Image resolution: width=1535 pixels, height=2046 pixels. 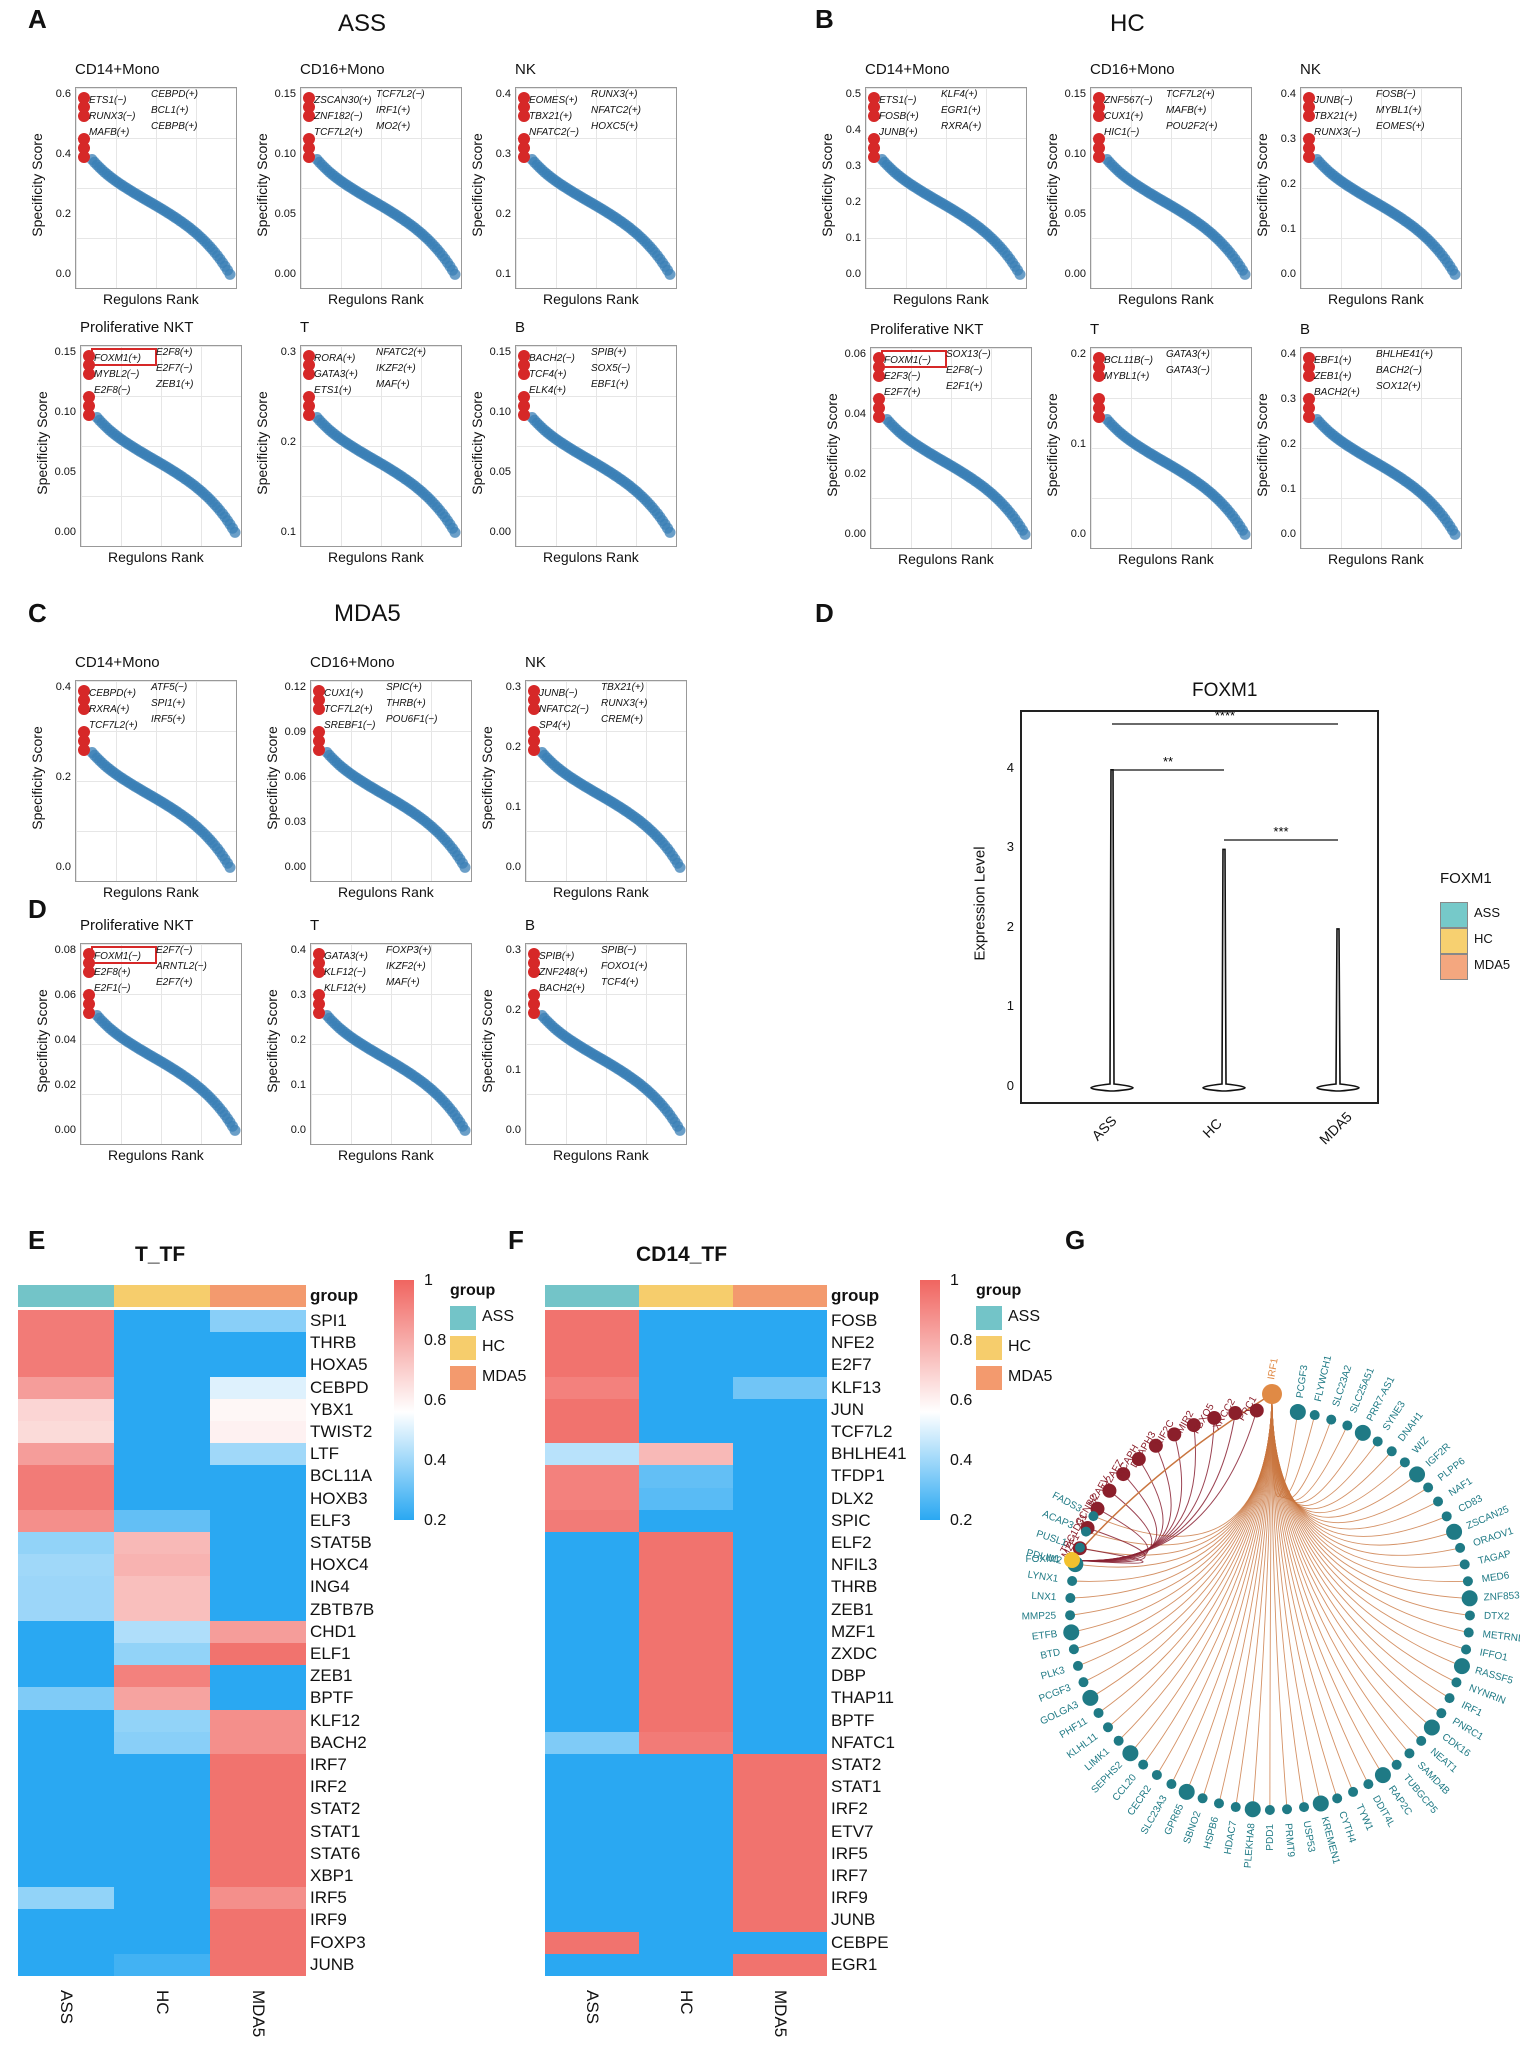 I want to click on regulon-label: FOXM1(+), so click(x=117, y=358).